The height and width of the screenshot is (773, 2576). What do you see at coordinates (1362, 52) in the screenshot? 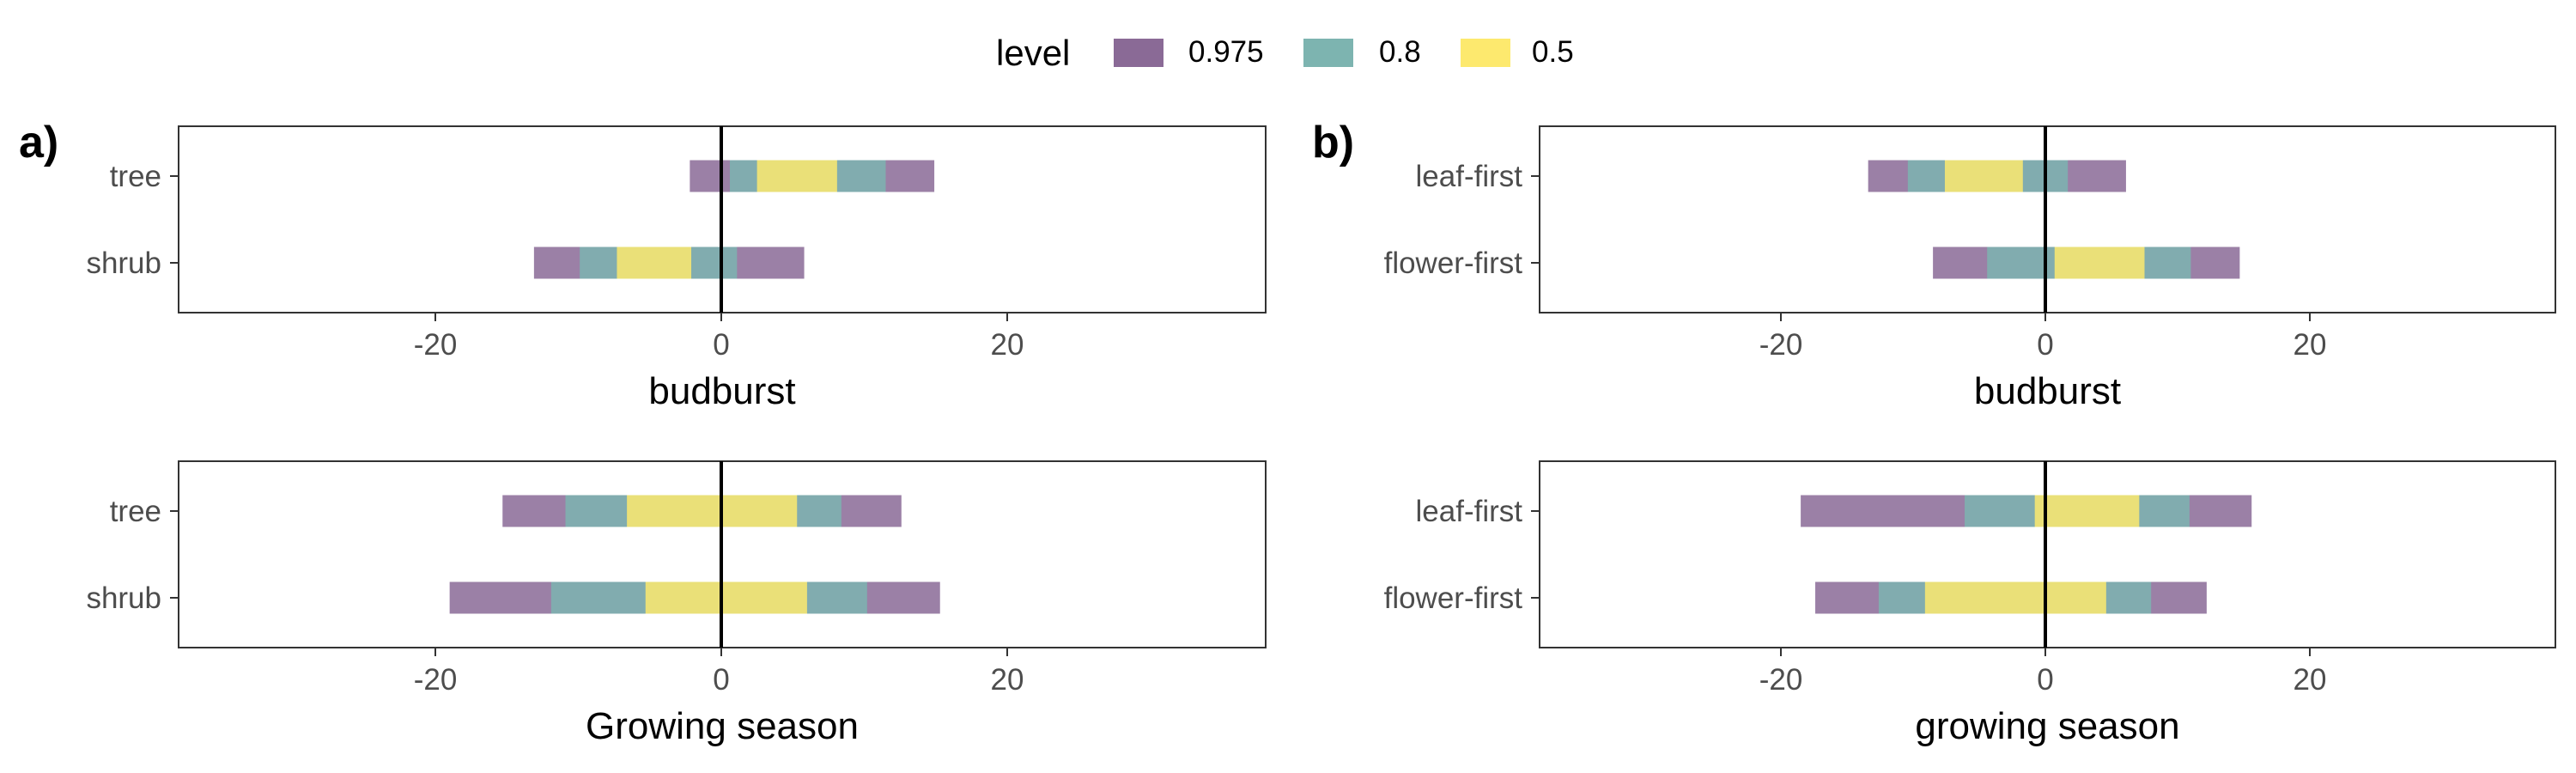
I see `legend-item-08: 0.8` at bounding box center [1362, 52].